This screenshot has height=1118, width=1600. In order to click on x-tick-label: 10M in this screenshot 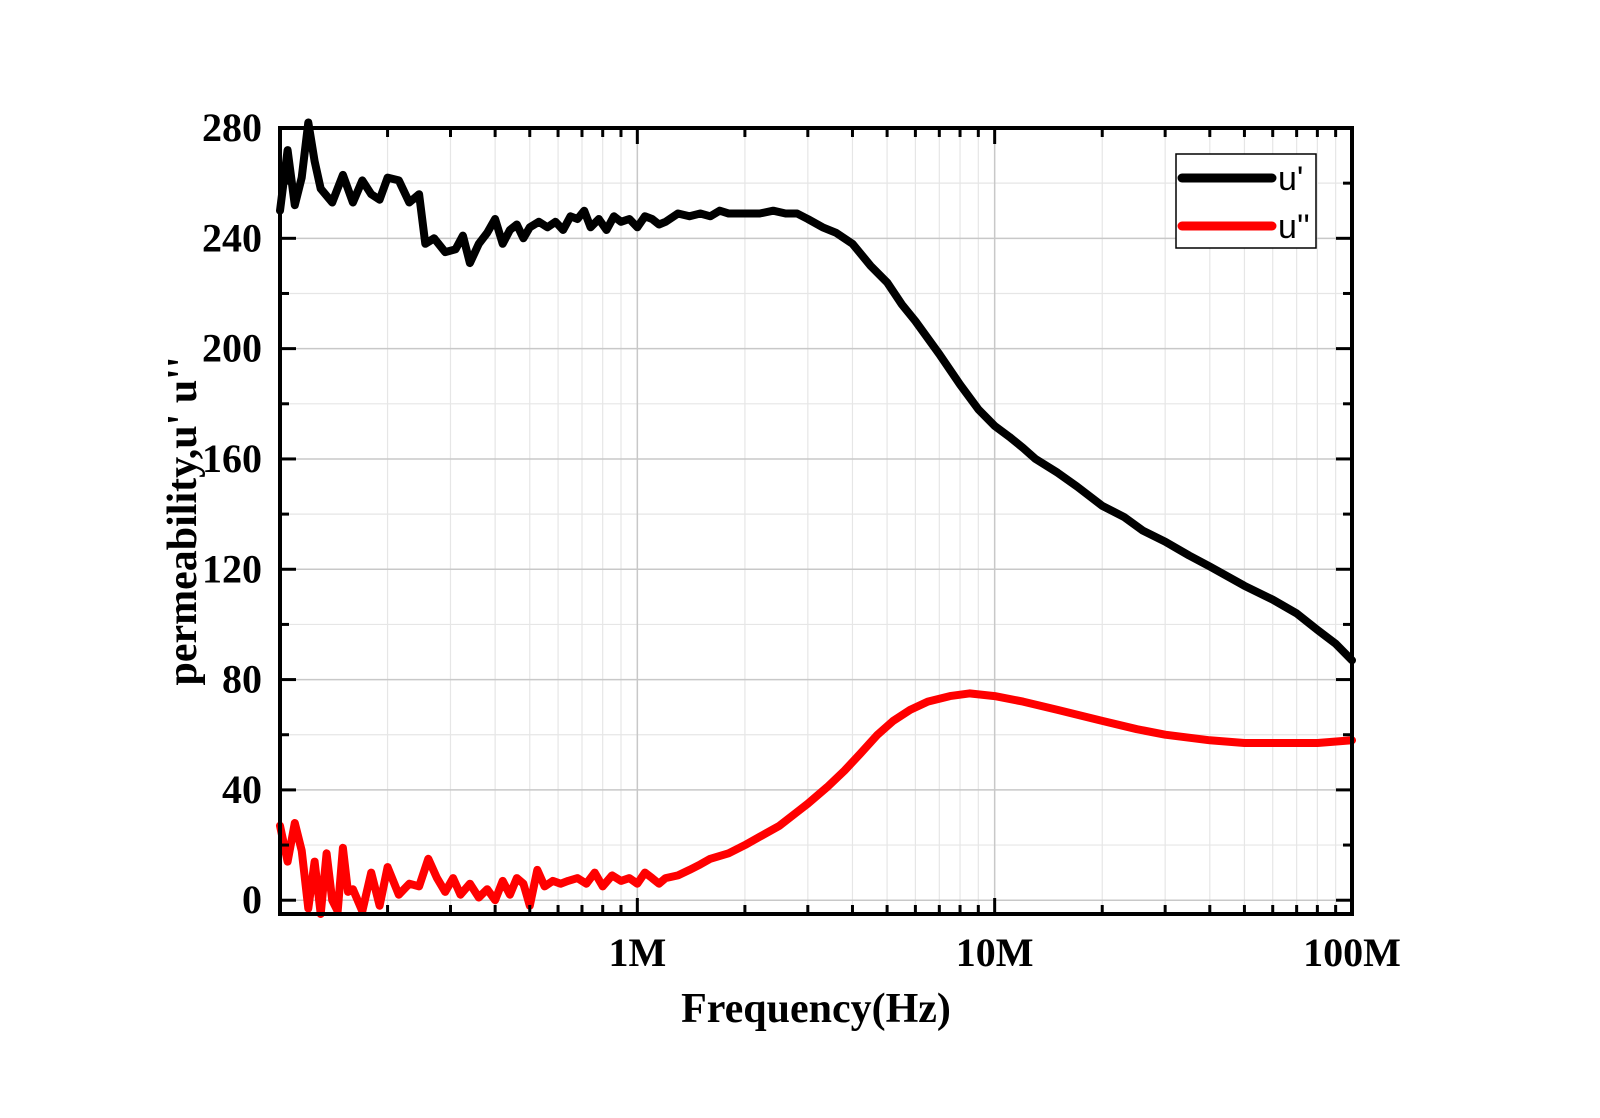, I will do `click(995, 952)`.